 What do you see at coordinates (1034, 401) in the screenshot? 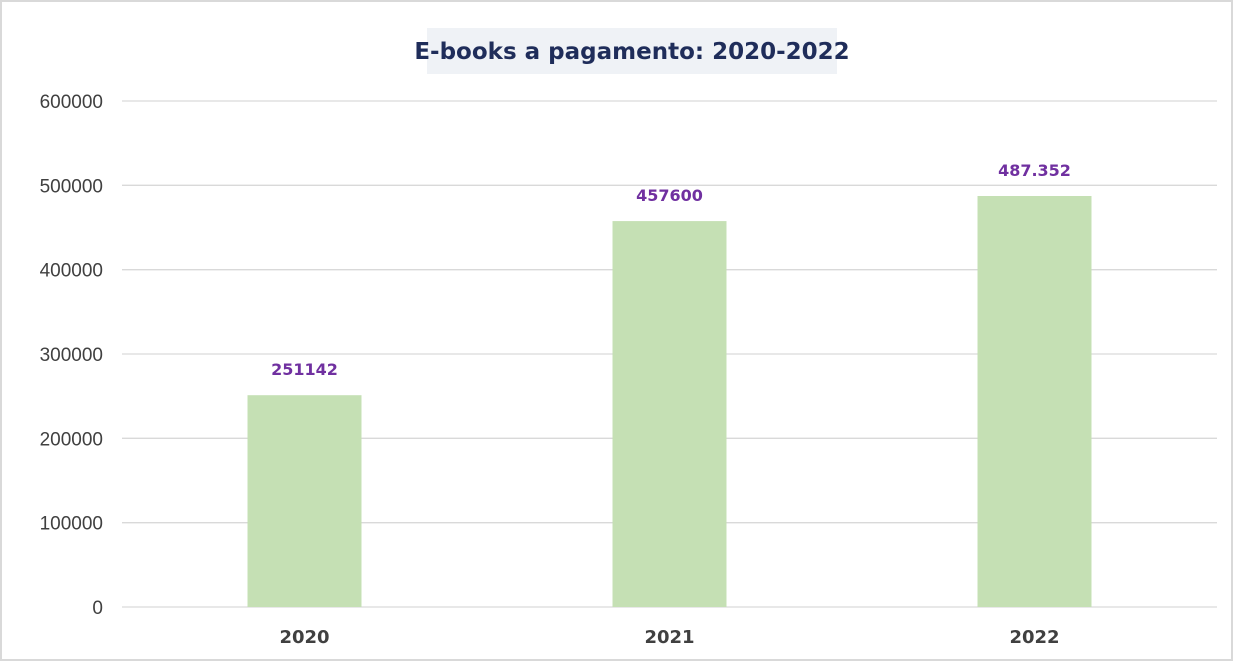
I see `bar-2022` at bounding box center [1034, 401].